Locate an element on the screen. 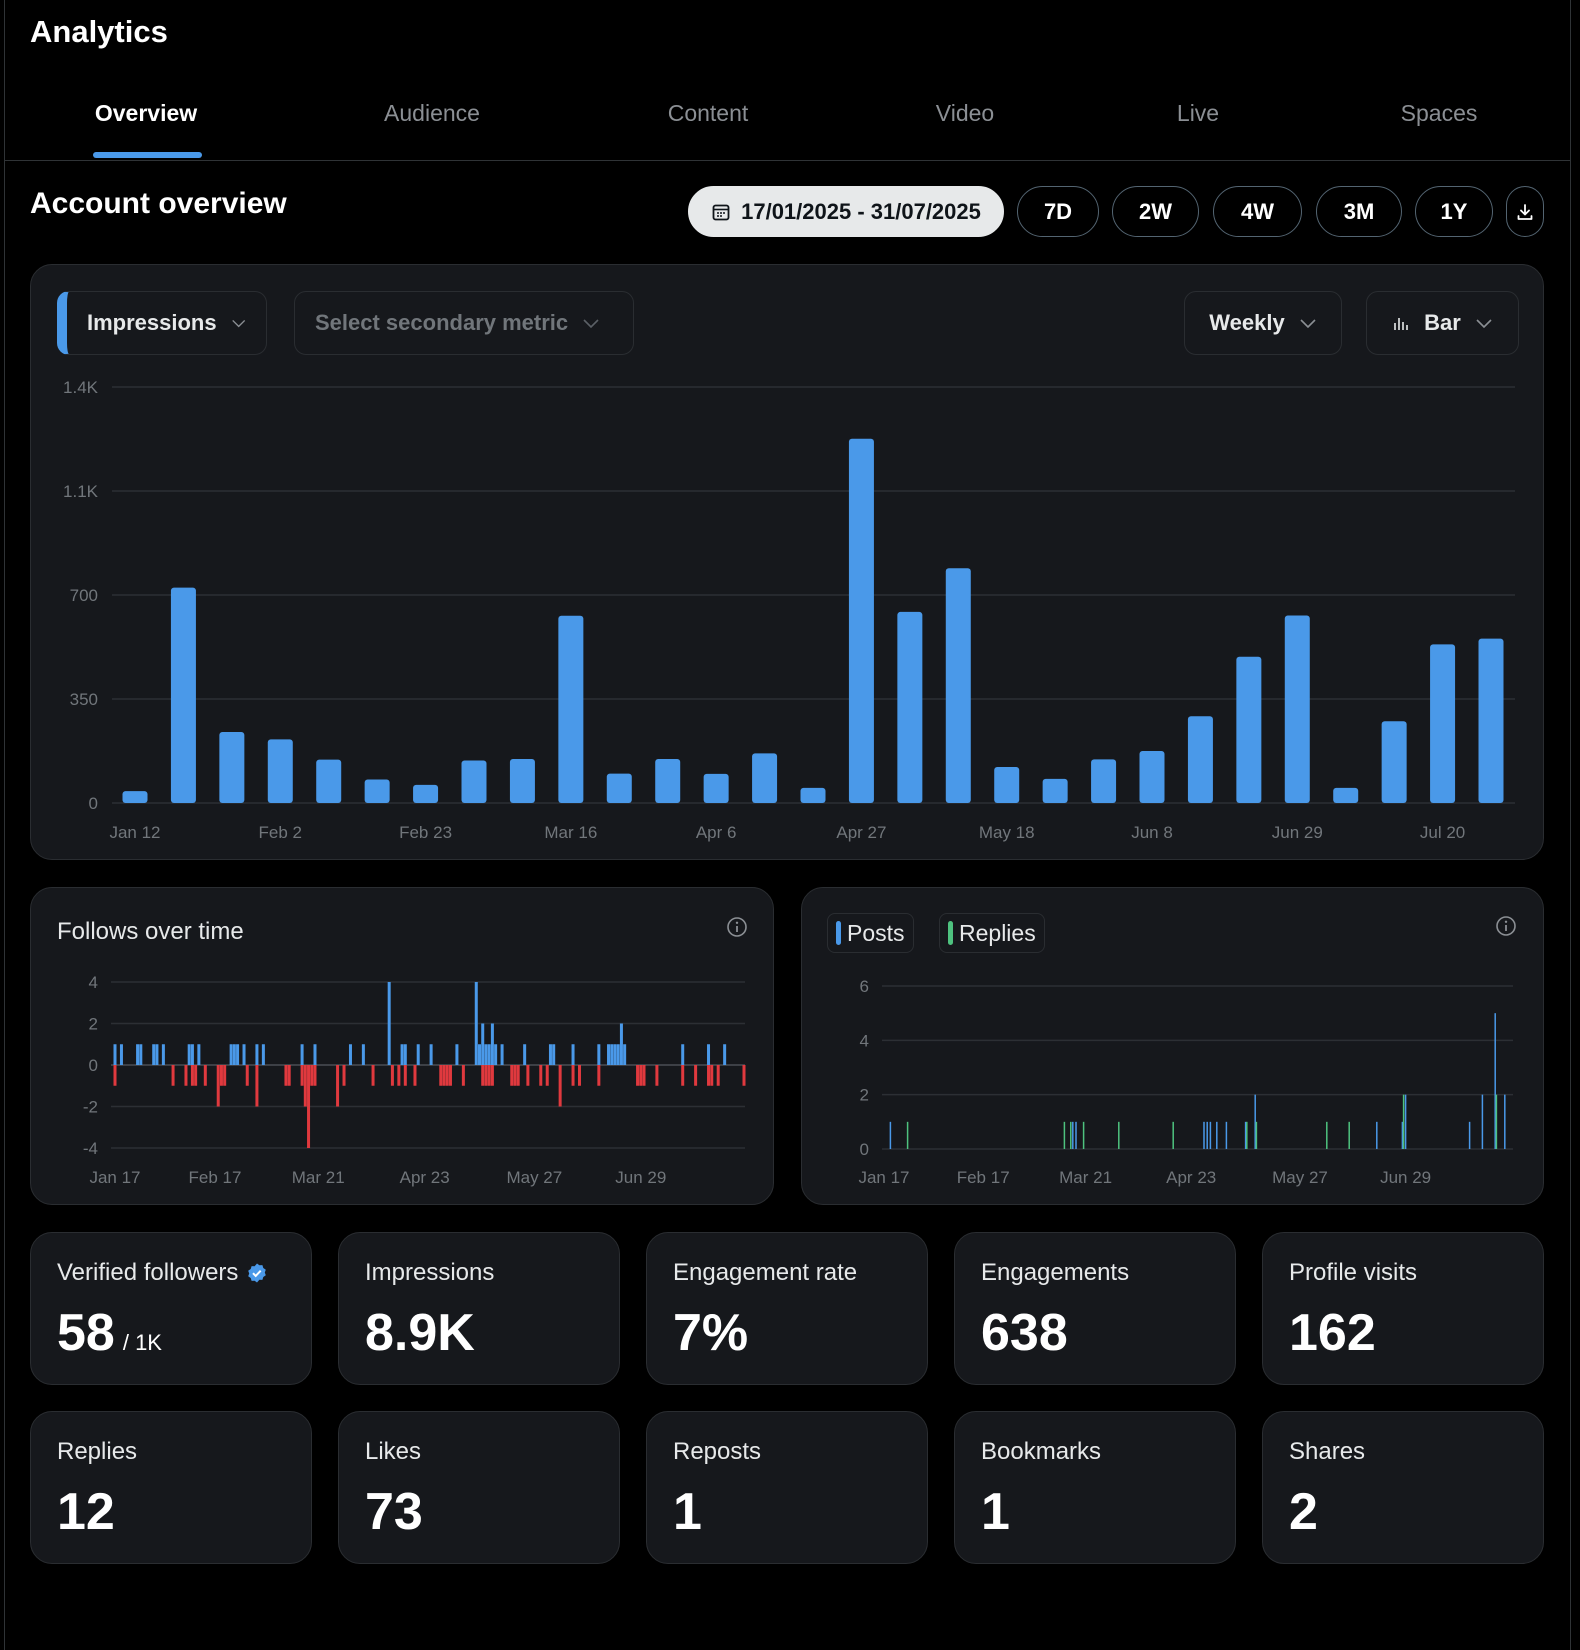 This screenshot has height=1650, width=1580. secondary-metric-placeholder: Select secondary metric is located at coordinates (442, 322).